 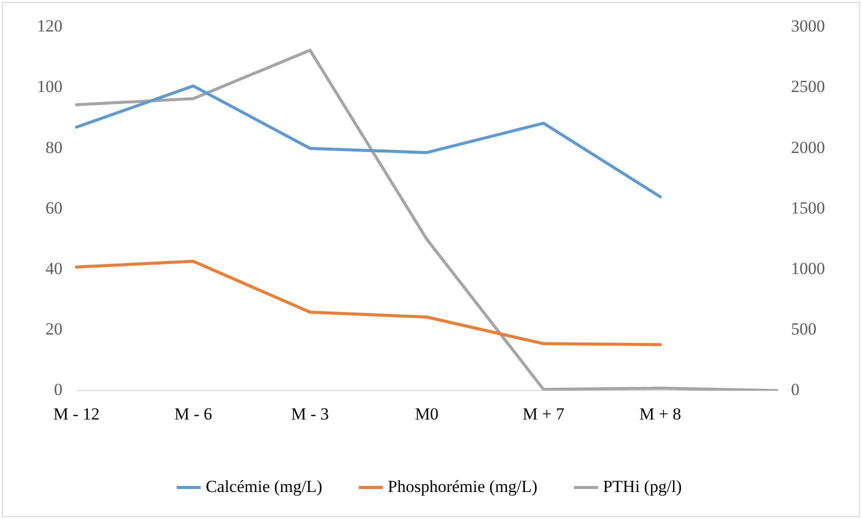 What do you see at coordinates (463, 486) in the screenshot?
I see `legend-label: Phosphorémie (mg/L)` at bounding box center [463, 486].